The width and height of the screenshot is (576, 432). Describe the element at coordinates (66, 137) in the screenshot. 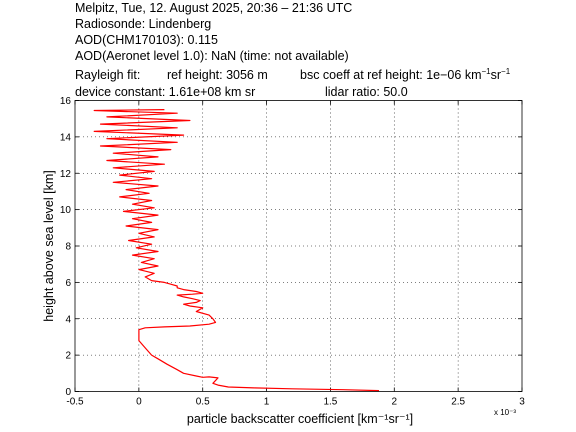

I see `y-tick-label: 14` at that location.